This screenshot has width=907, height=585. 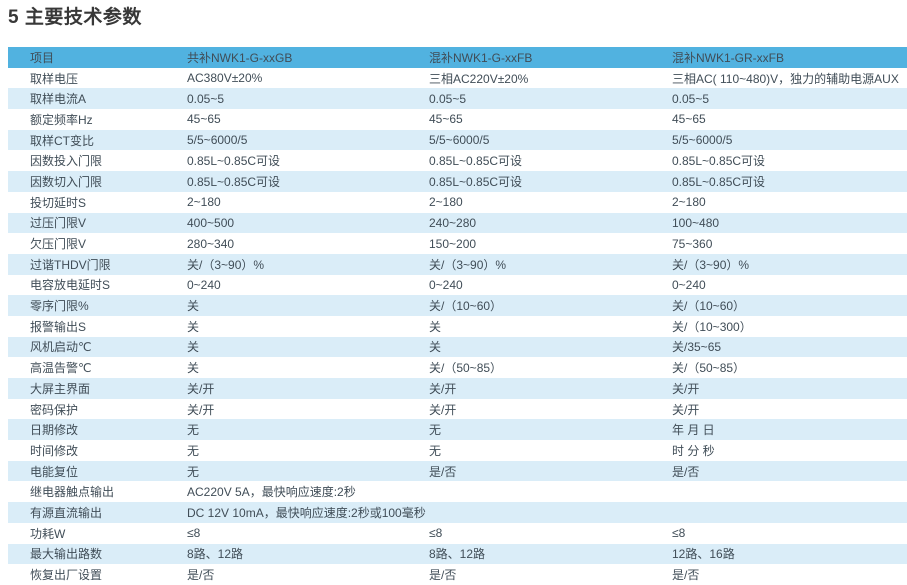 What do you see at coordinates (58, 244) in the screenshot?
I see `row-label: 欠压门限V` at bounding box center [58, 244].